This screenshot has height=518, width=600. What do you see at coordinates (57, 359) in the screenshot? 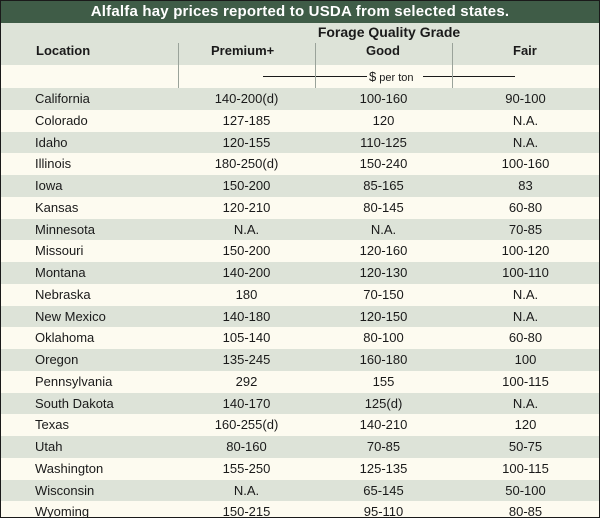
I see `location-cell: Oregon` at bounding box center [57, 359].